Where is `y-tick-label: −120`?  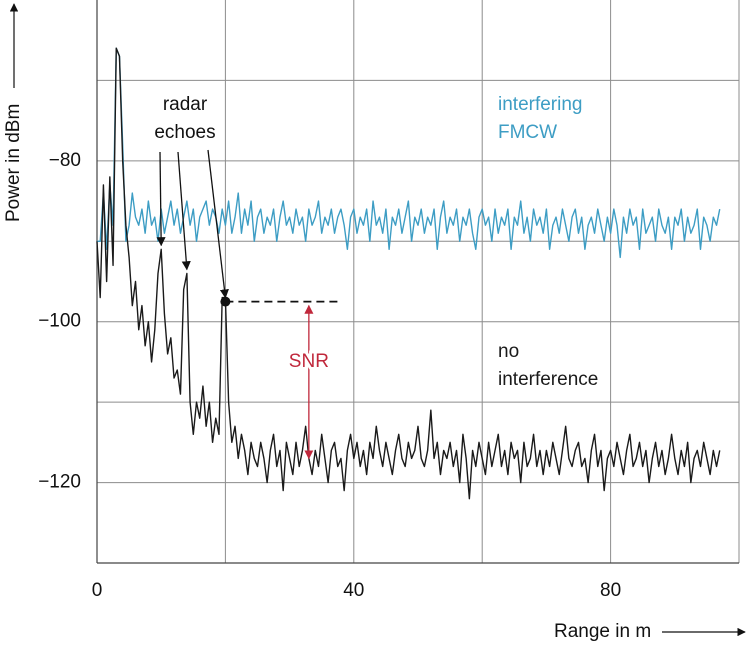 y-tick-label: −120 is located at coordinates (59, 482).